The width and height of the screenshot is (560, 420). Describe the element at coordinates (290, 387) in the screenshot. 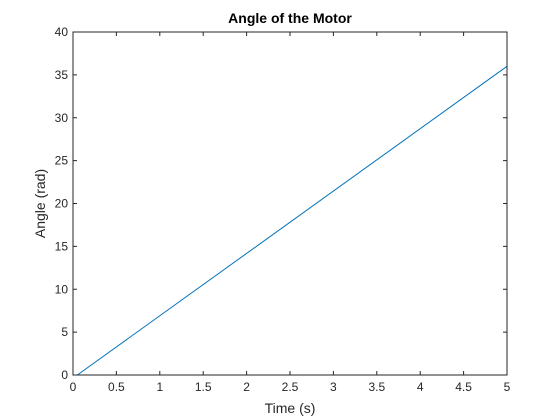

I see `x-tick-label: 2.5` at that location.